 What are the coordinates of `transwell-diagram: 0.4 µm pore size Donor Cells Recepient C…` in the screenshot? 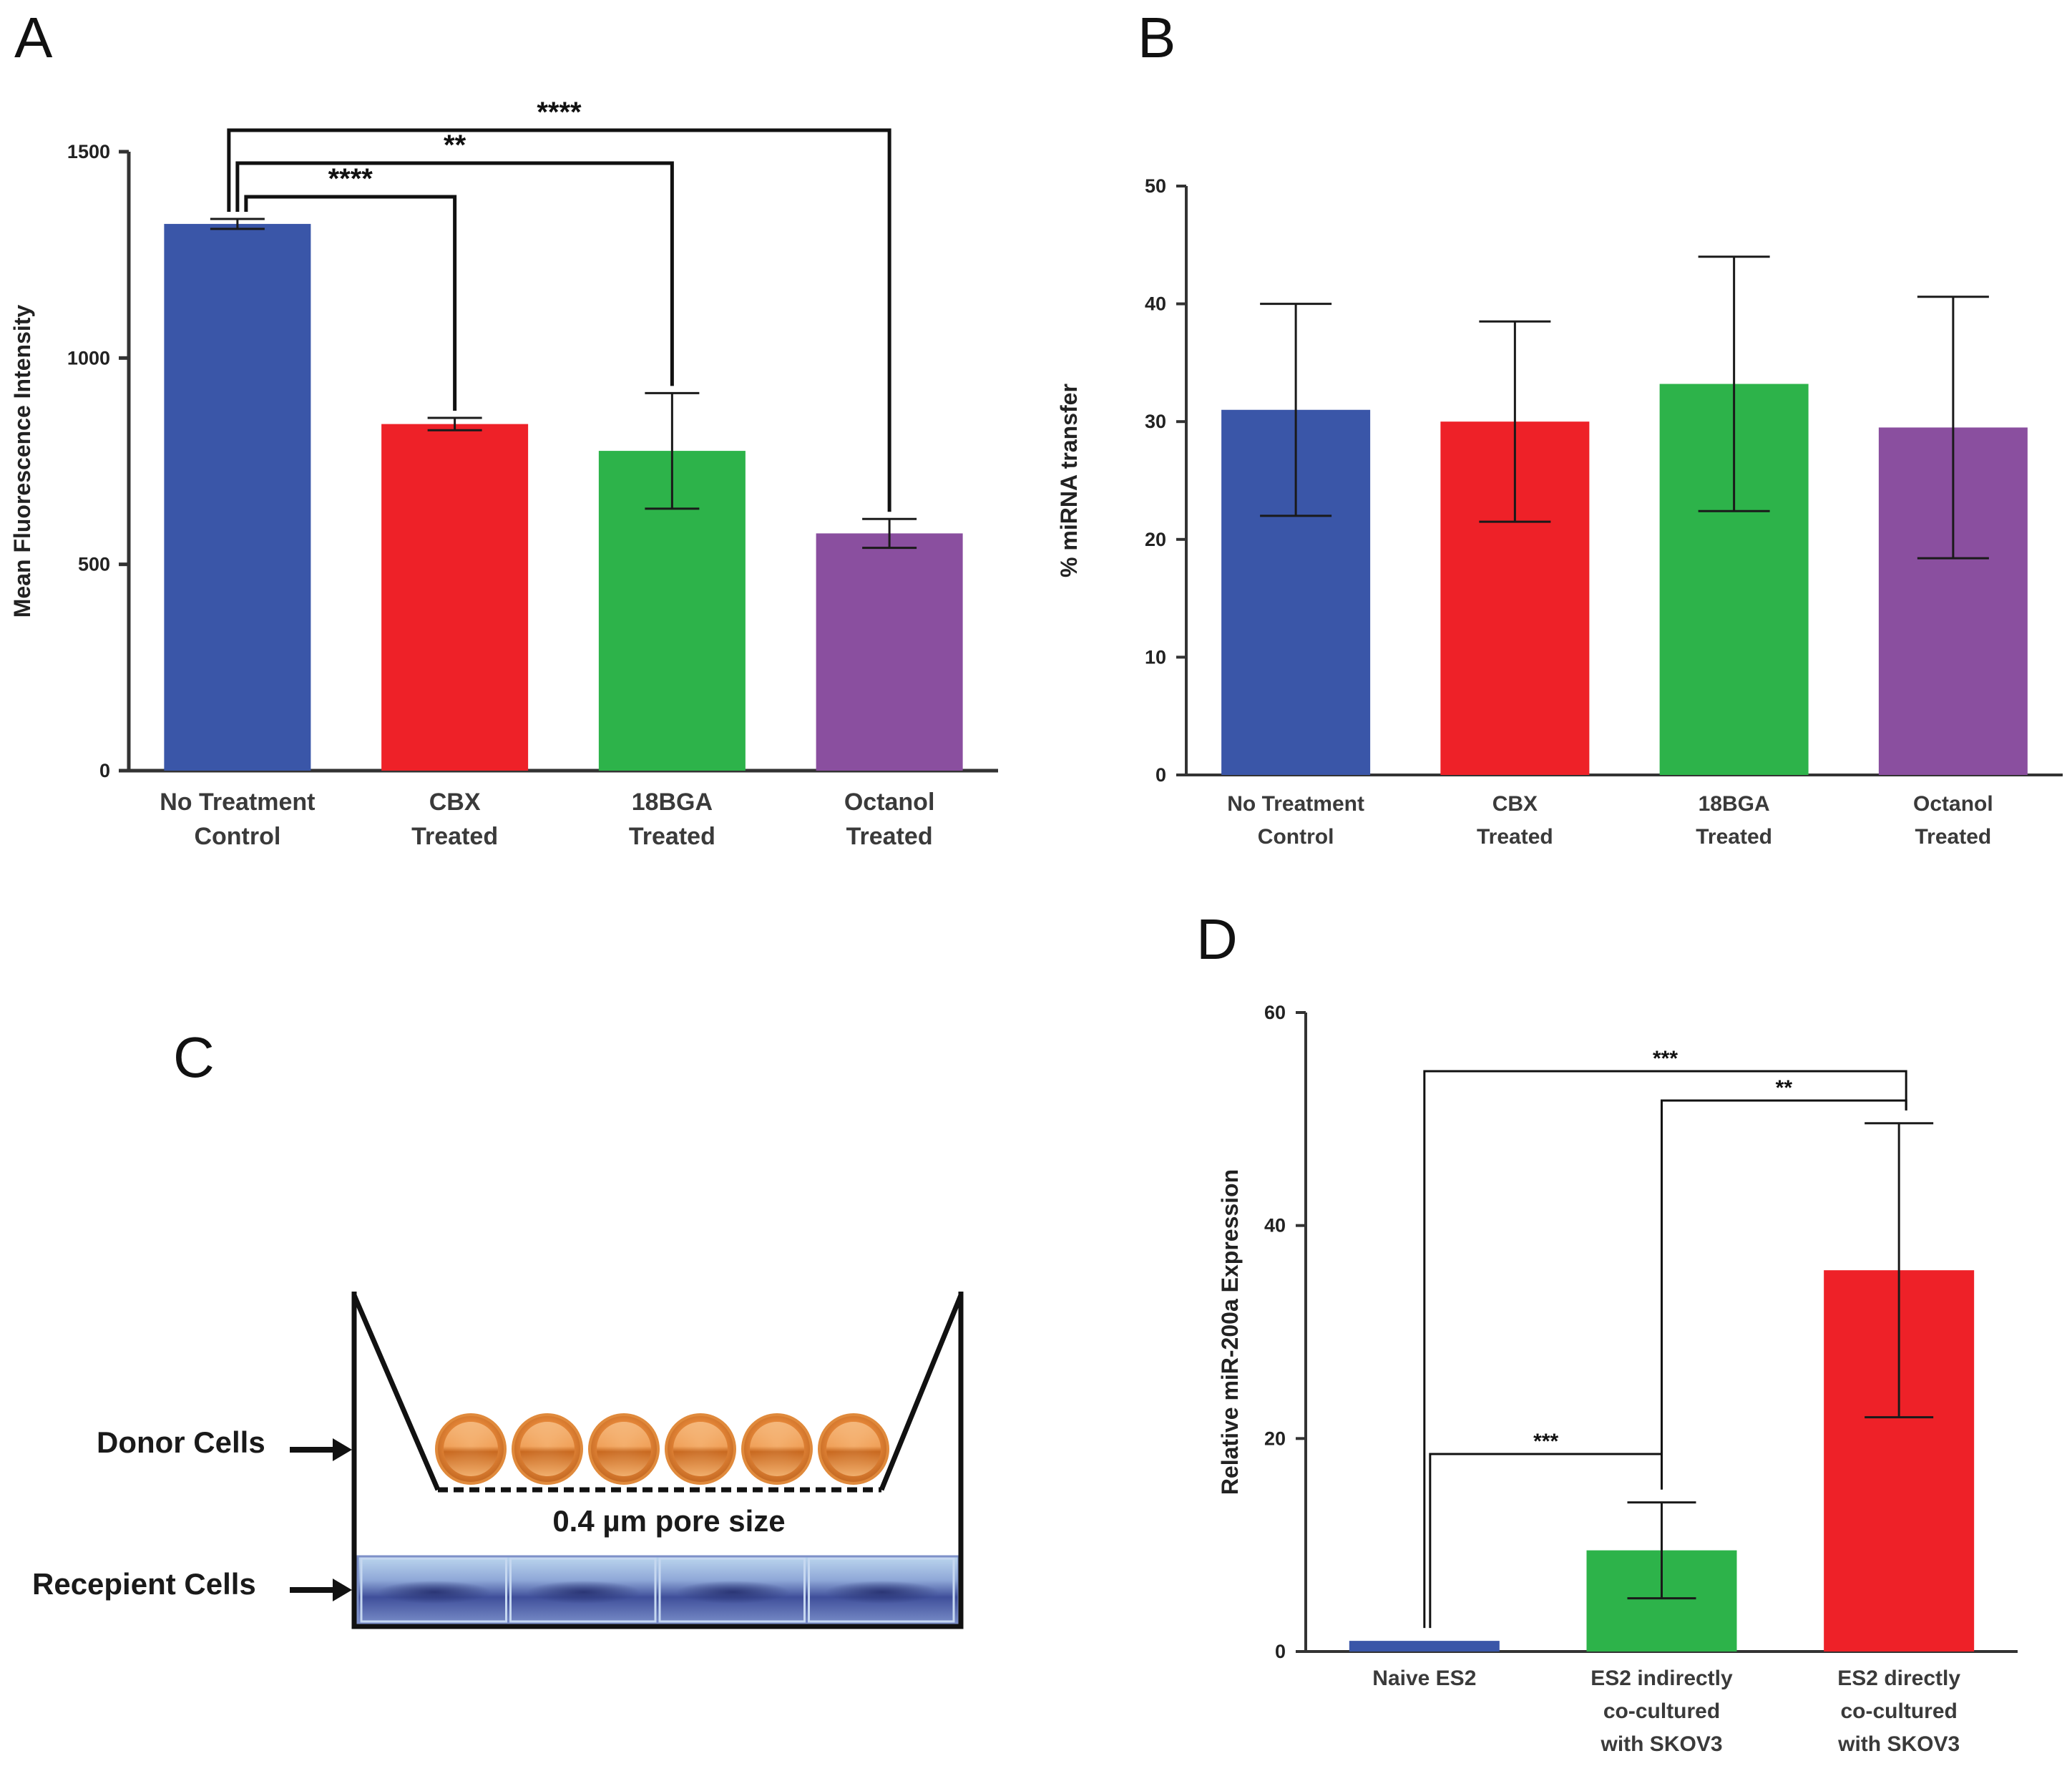 It's located at (498, 1460).